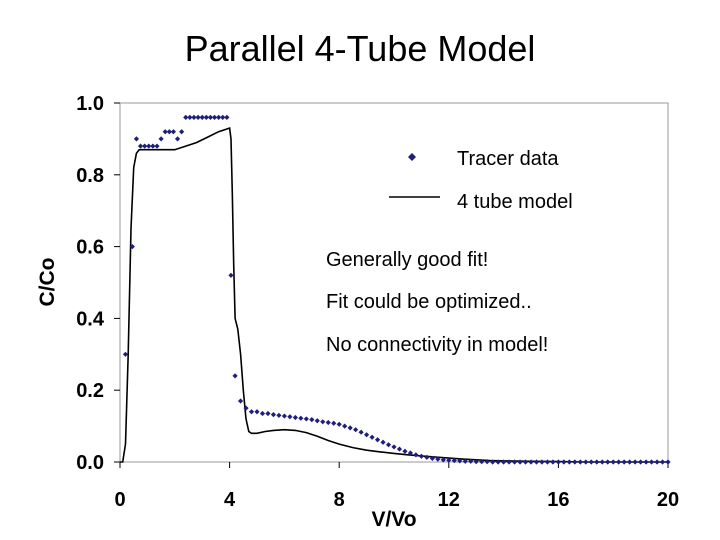  I want to click on legend-diamond, so click(412, 157).